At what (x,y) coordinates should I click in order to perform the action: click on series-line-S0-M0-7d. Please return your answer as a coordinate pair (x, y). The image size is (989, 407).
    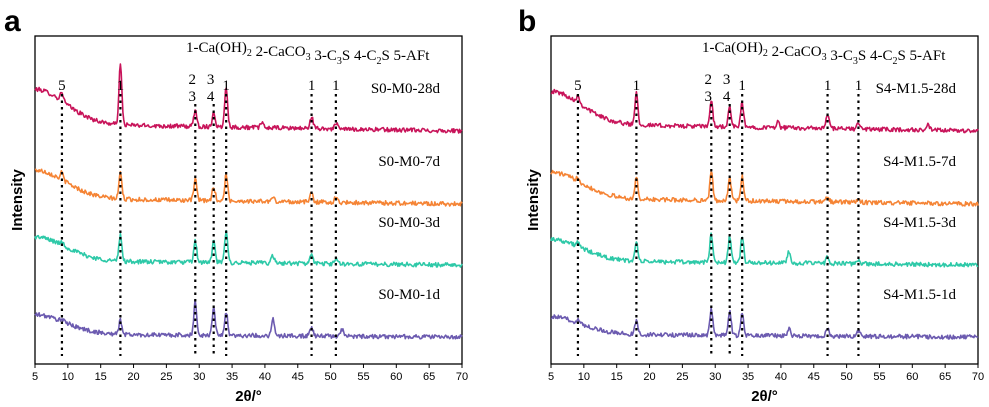
    Looking at the image, I should click on (248, 187).